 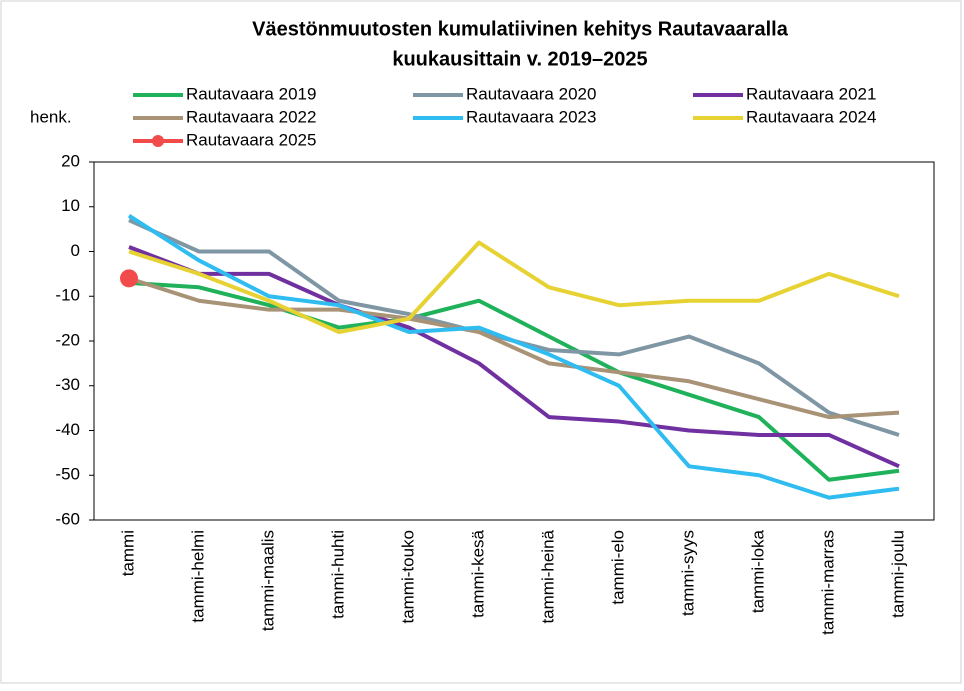 I want to click on legend-label: Rautavaara 2025, so click(x=251, y=139).